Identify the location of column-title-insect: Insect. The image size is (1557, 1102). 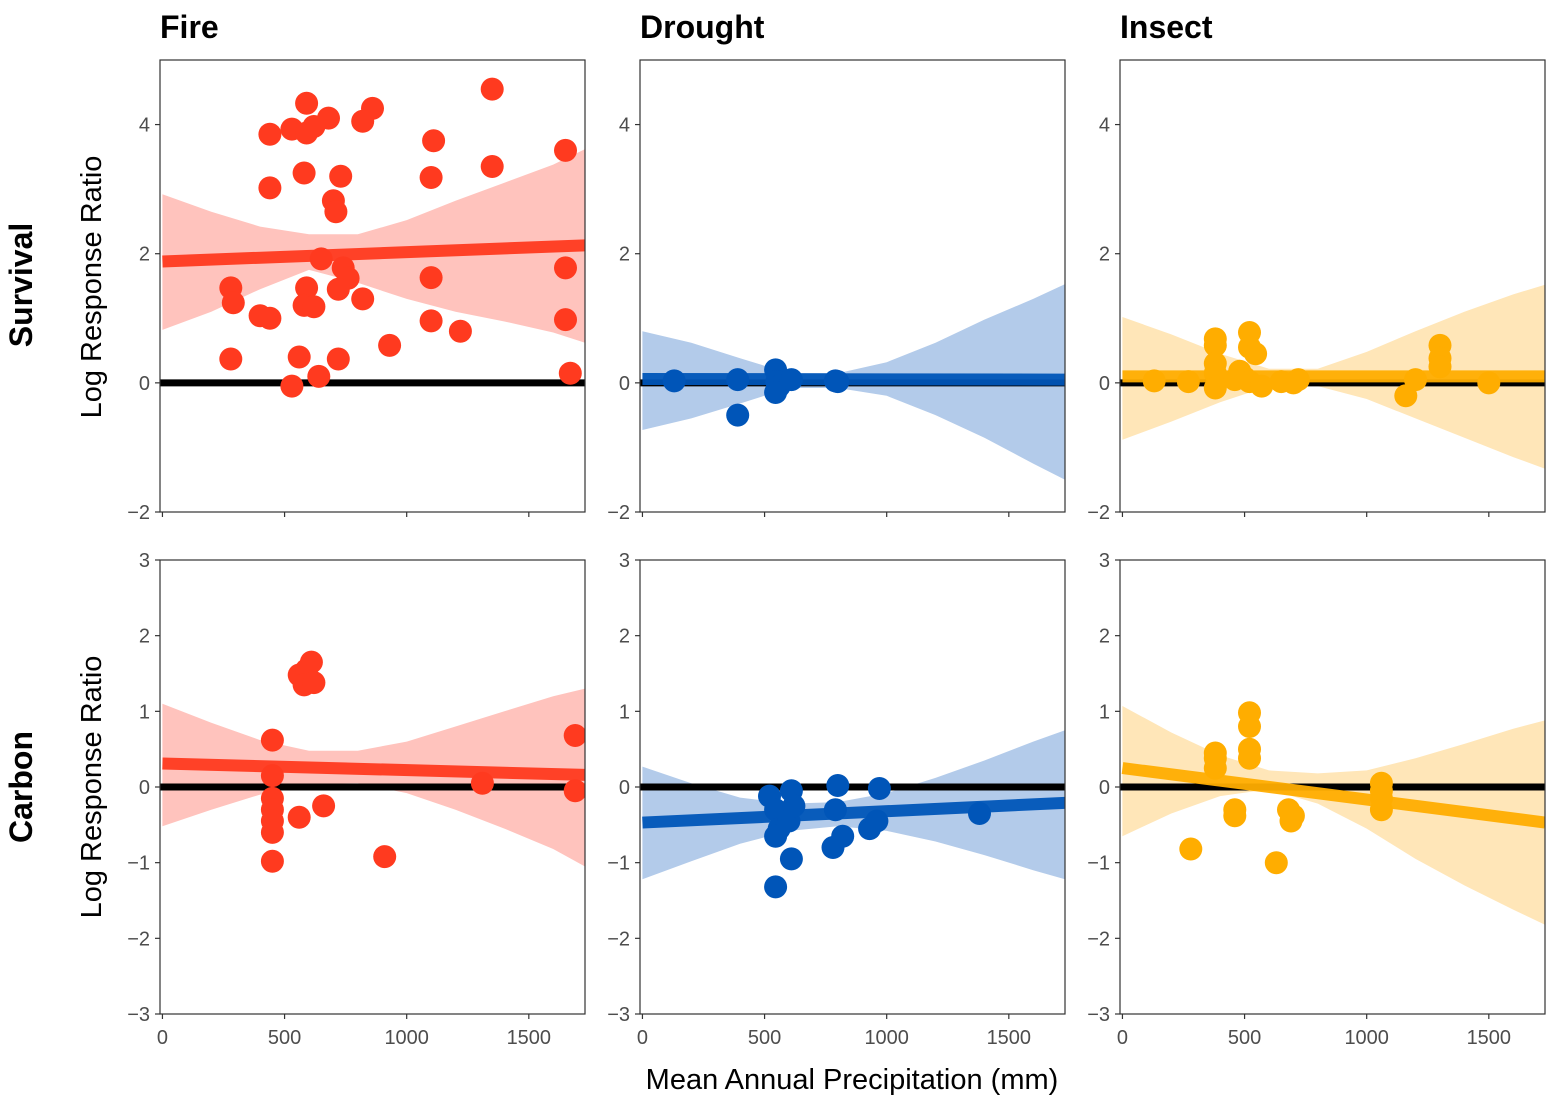
(1166, 27).